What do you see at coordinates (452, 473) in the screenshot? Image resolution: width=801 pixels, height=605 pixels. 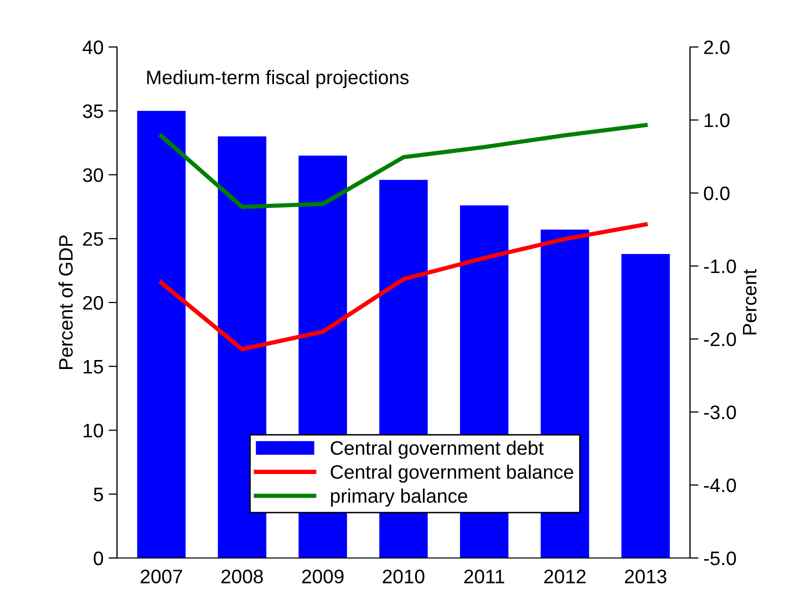 I see `legend-label: Central government balance` at bounding box center [452, 473].